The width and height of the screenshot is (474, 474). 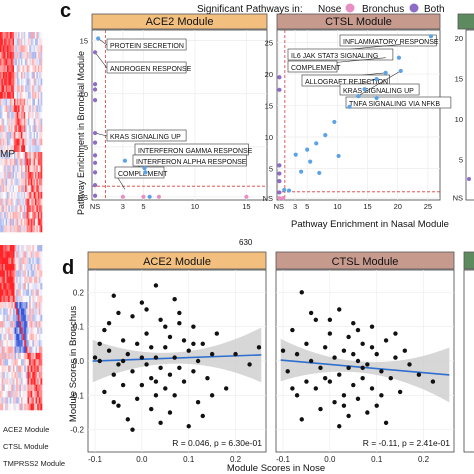 I want to click on c-ace2-ytick: 15, so click(x=84, y=41).